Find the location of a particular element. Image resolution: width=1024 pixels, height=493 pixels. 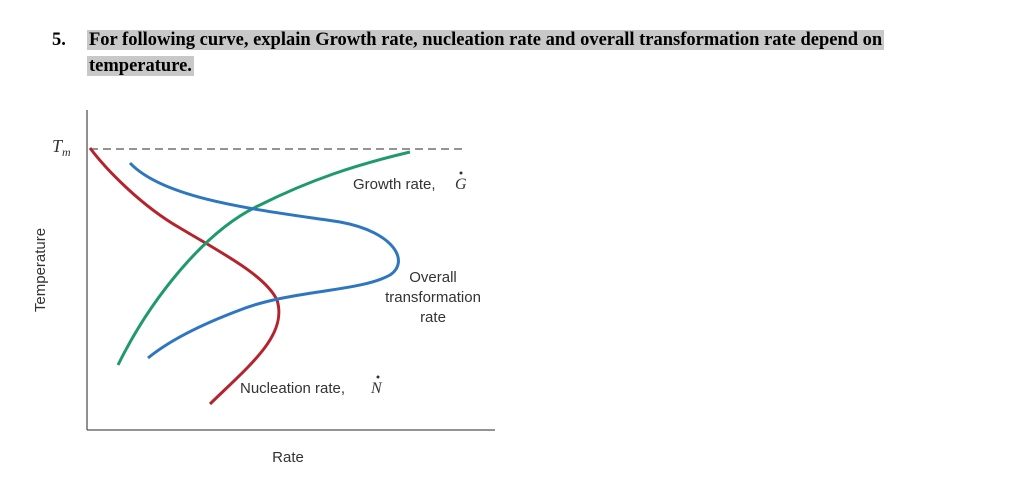

tm-label: Tm is located at coordinates (61, 147).